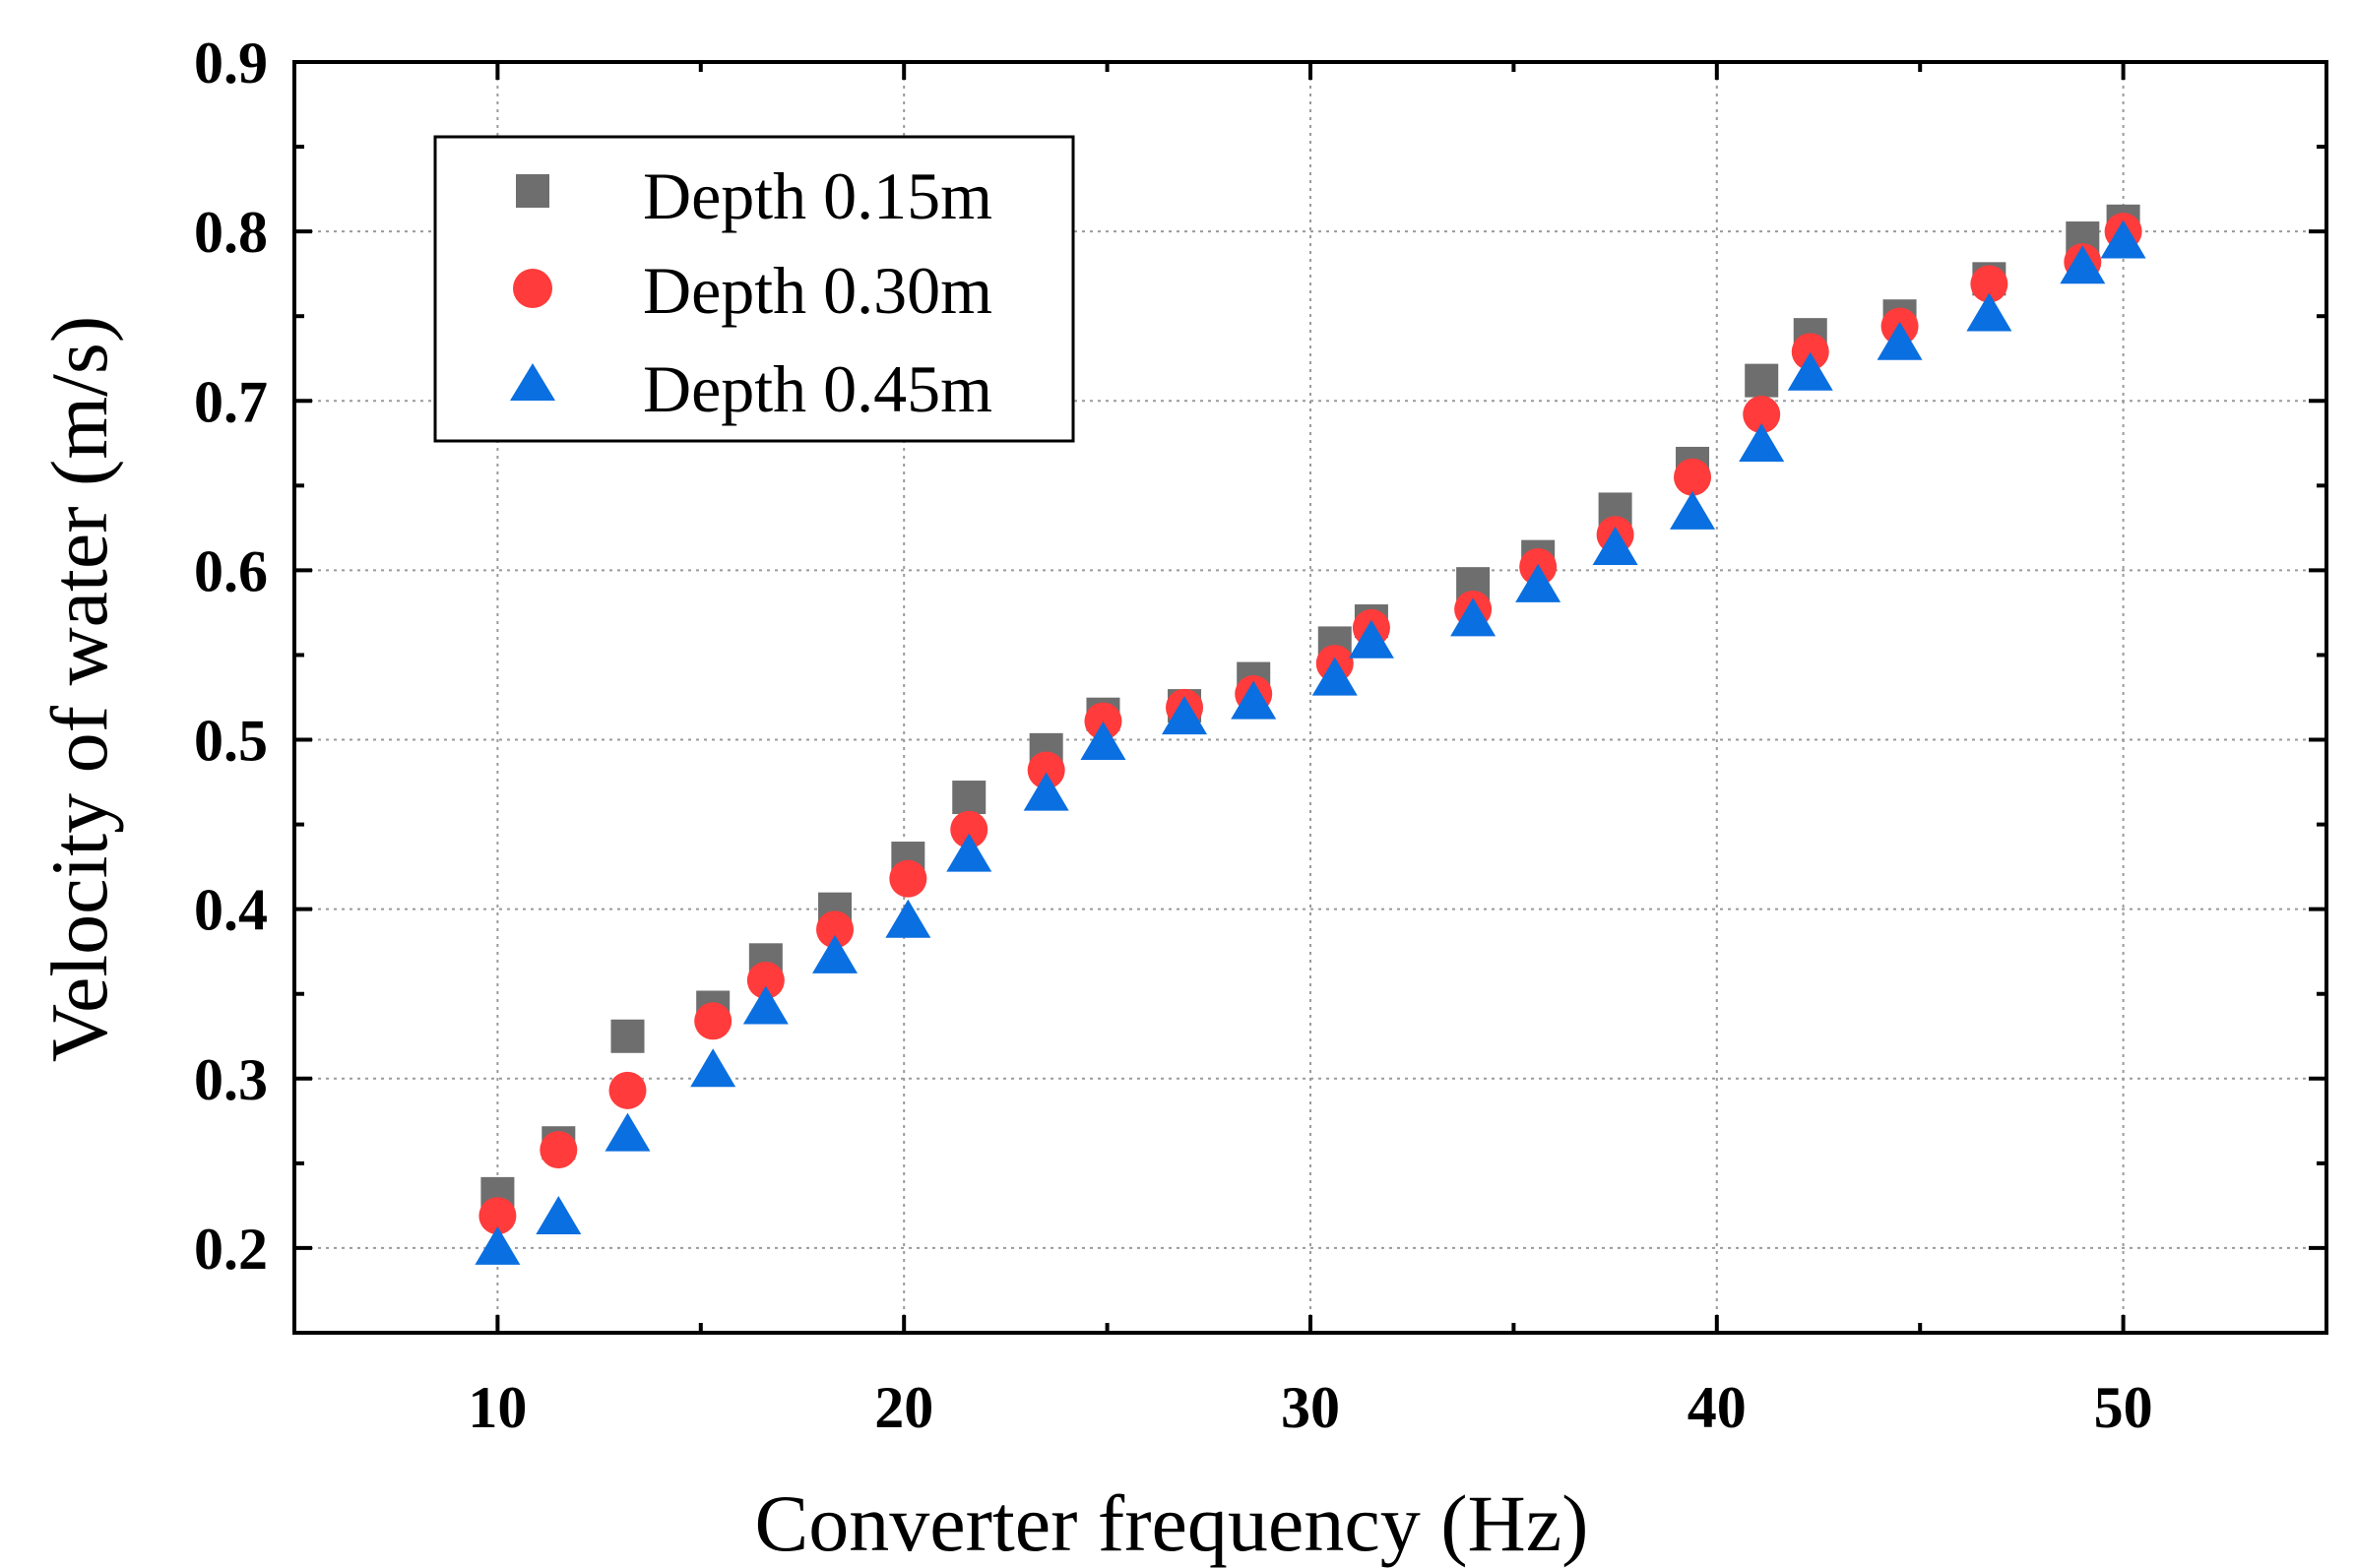 This screenshot has width=2356, height=1568. Describe the element at coordinates (231, 1079) in the screenshot. I see `y-tick-label: 0.3` at that location.